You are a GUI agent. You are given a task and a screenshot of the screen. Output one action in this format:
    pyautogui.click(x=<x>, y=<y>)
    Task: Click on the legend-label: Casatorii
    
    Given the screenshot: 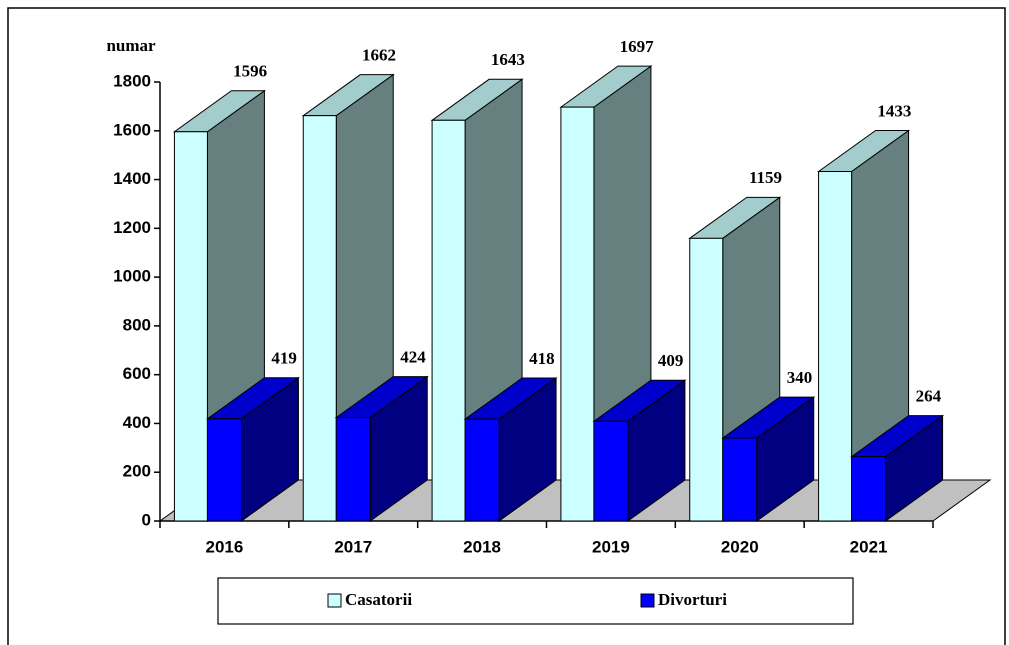 What is the action you would take?
    pyautogui.click(x=378, y=599)
    